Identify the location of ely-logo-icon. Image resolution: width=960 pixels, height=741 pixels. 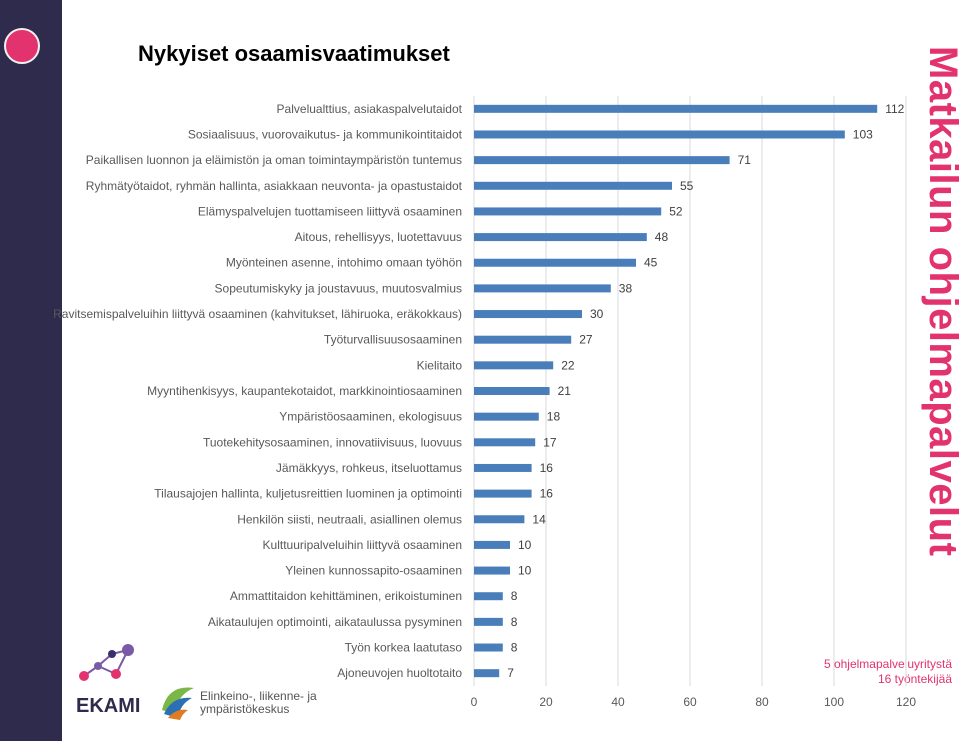
(178, 703).